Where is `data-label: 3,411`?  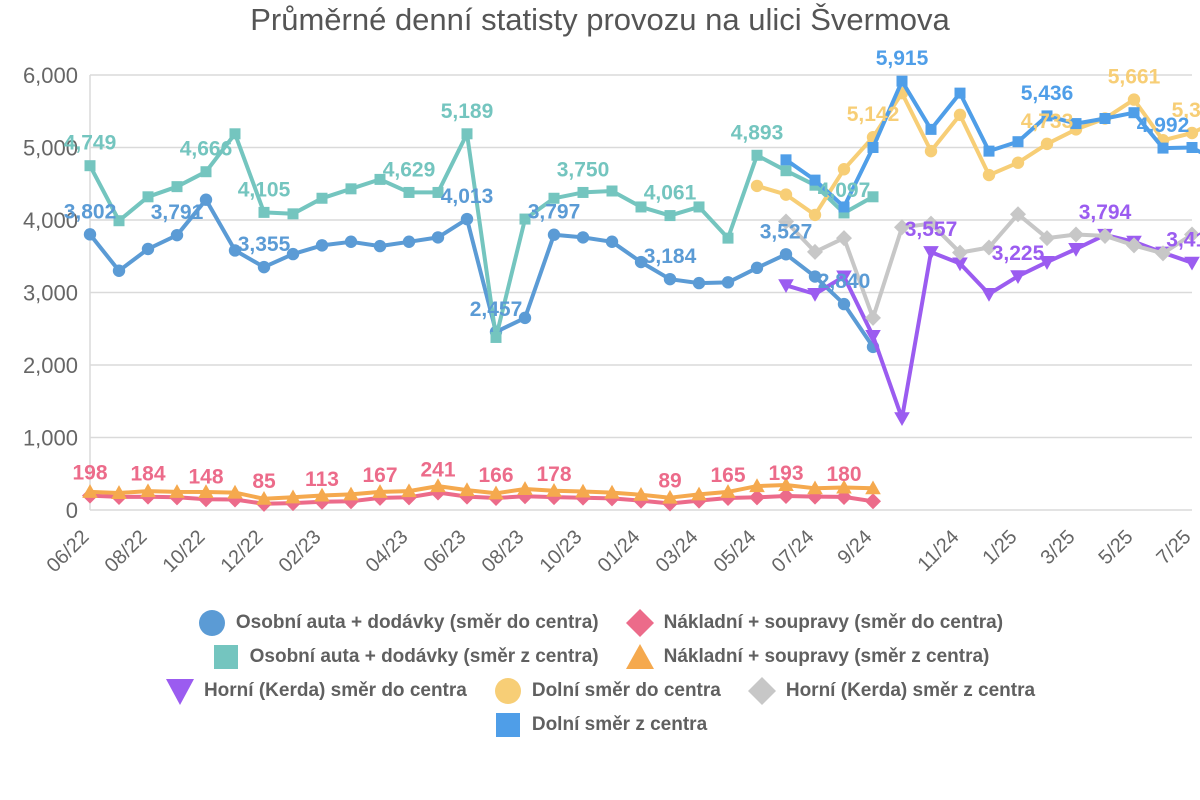 data-label: 3,411 is located at coordinates (1183, 240).